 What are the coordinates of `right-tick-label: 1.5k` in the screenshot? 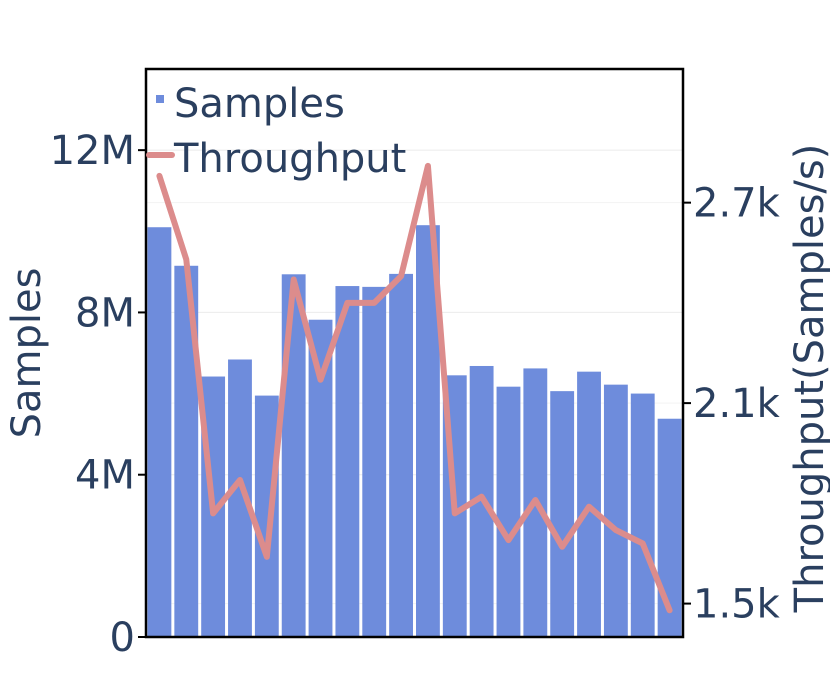 It's located at (737, 605).